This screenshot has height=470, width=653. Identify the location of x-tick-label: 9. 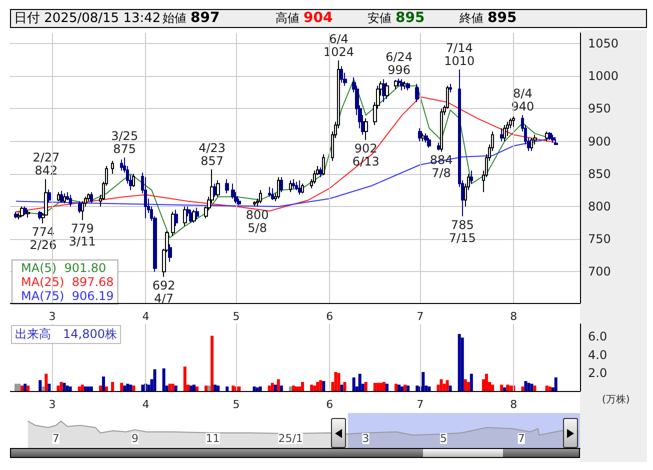
(134, 438).